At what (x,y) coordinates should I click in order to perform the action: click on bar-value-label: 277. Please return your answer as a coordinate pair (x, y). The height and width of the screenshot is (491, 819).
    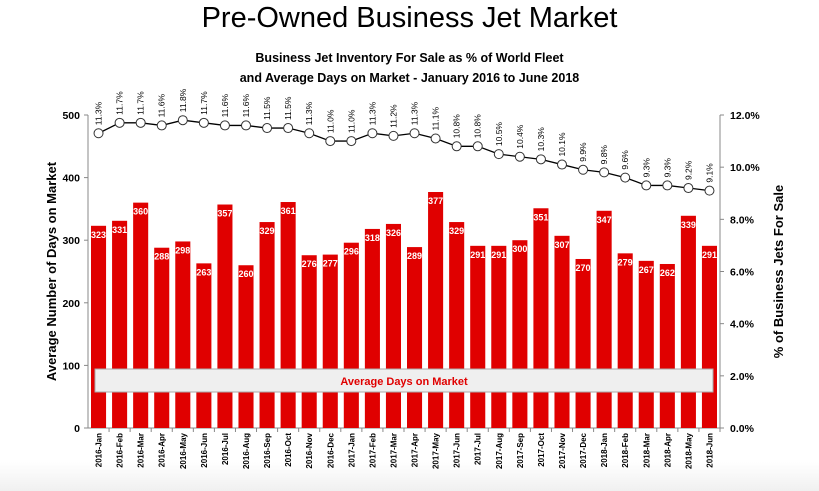
    Looking at the image, I should click on (330, 264).